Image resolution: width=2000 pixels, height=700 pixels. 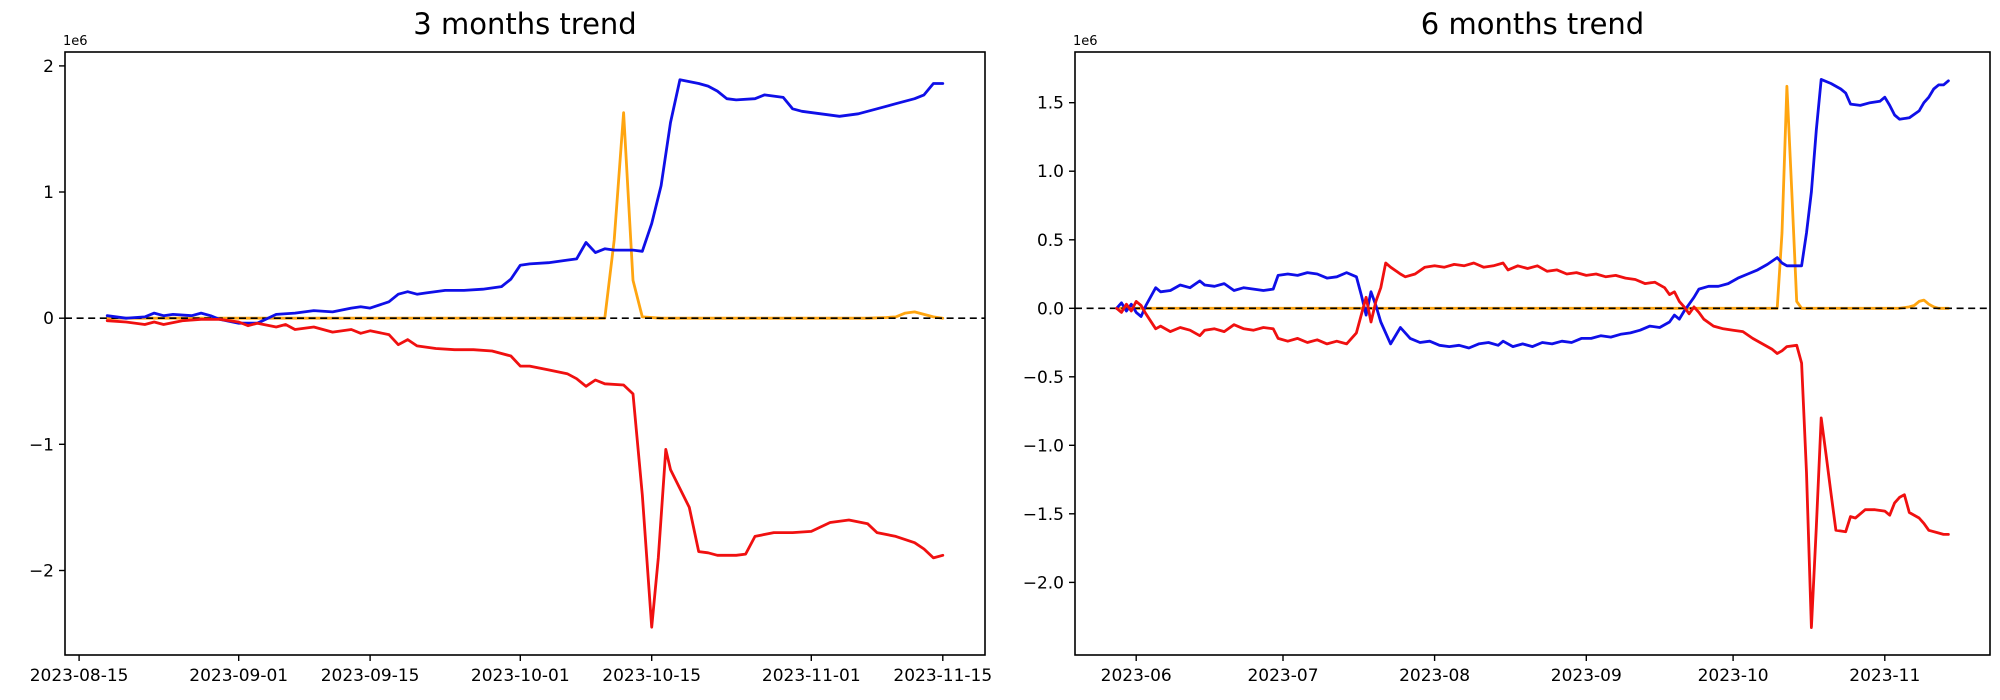 What do you see at coordinates (48, 319) in the screenshot?
I see `y-tick-label: 0` at bounding box center [48, 319].